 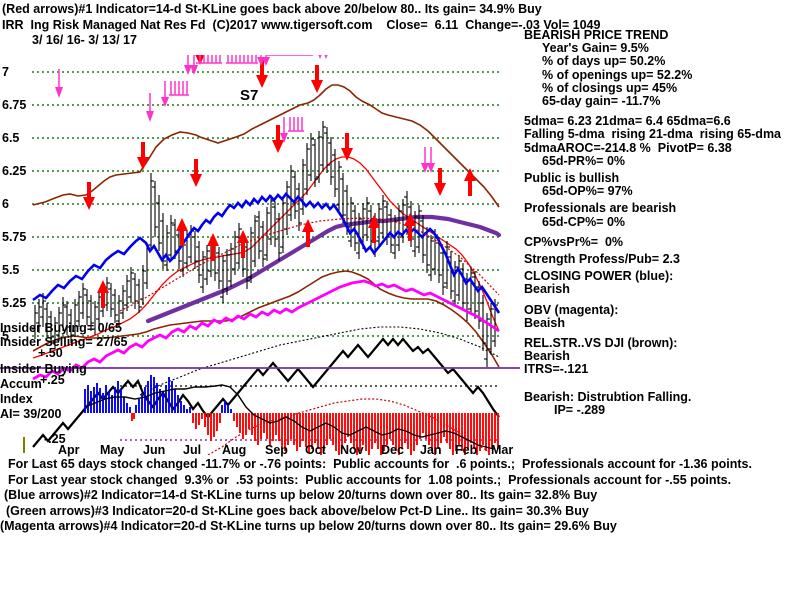 I want to click on lower-band-brown, so click(x=266, y=319).